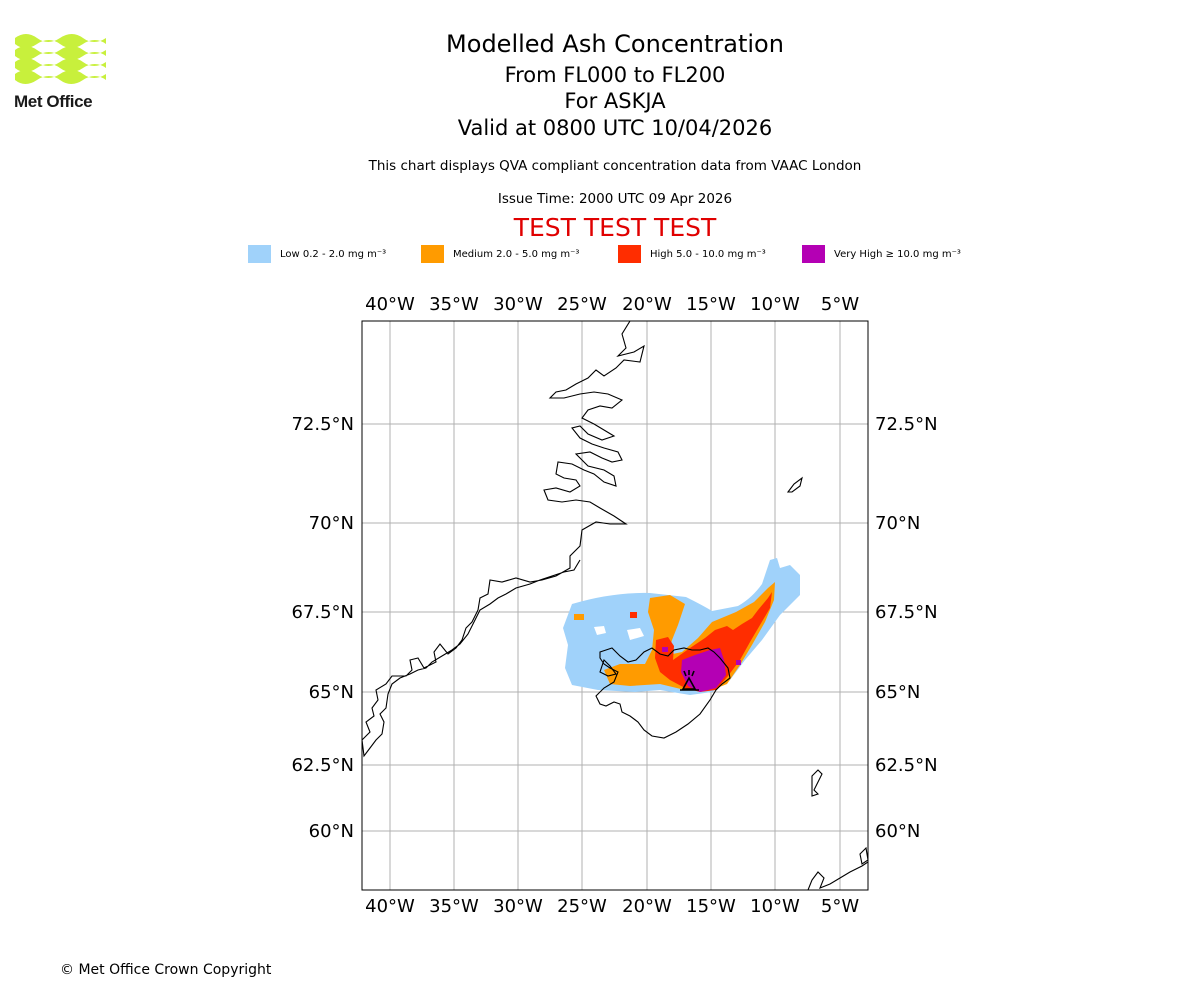  I want to click on lat-tick-right: 67.5°N, so click(906, 612).